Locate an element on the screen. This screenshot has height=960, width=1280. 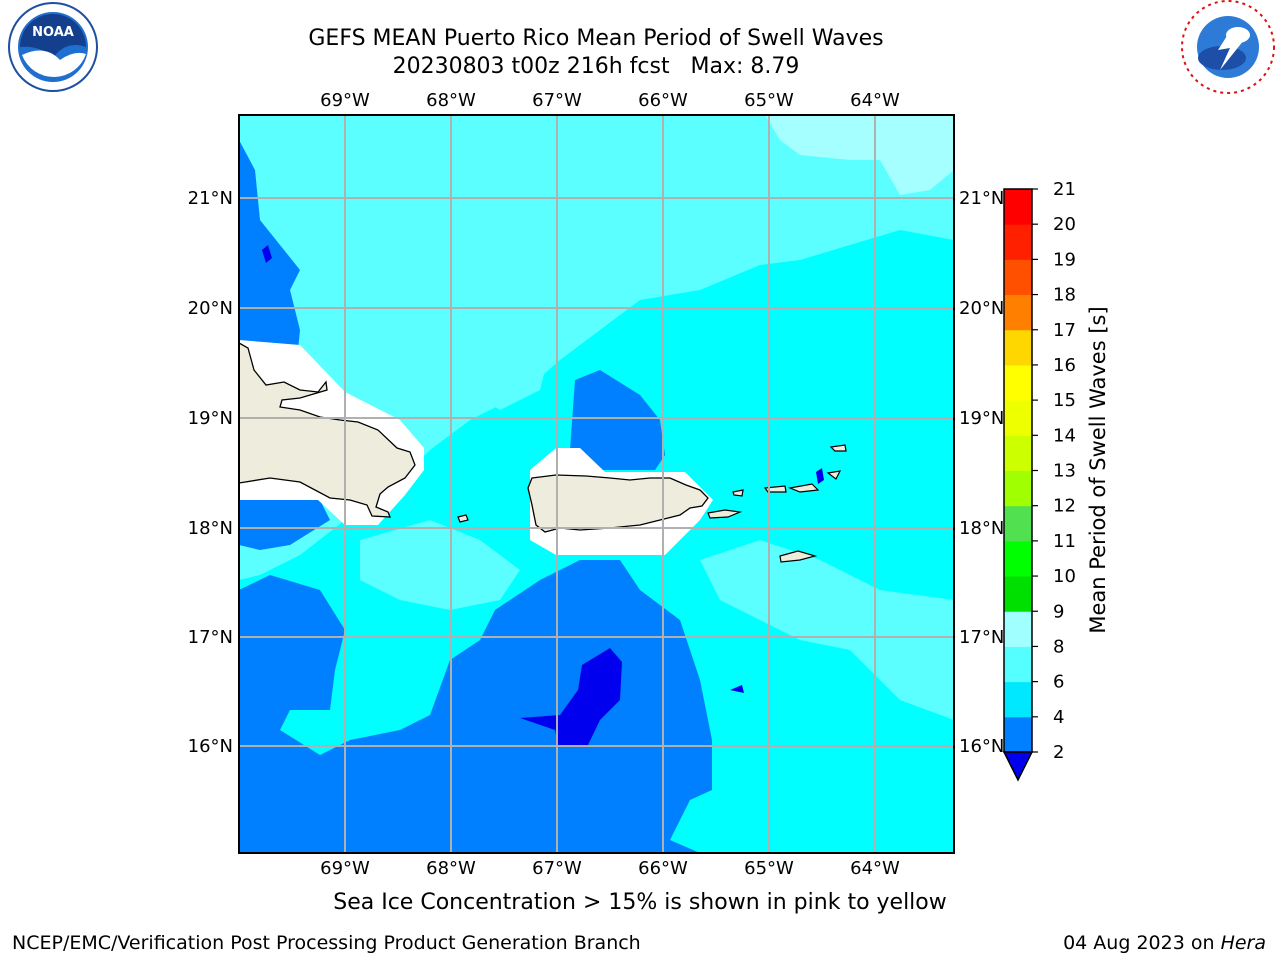
colorbar-extend-arrow is located at coordinates (1018, 766).